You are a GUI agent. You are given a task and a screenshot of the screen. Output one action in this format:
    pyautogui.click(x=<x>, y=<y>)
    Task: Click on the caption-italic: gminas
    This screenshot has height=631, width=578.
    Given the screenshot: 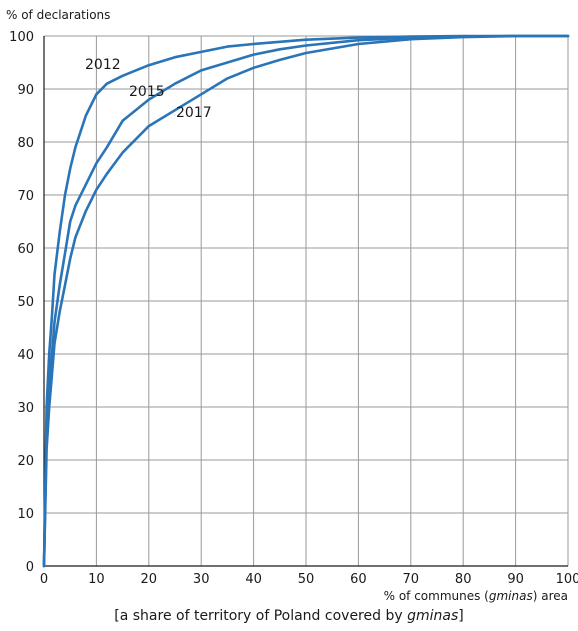 What is the action you would take?
    pyautogui.click(x=433, y=616)
    